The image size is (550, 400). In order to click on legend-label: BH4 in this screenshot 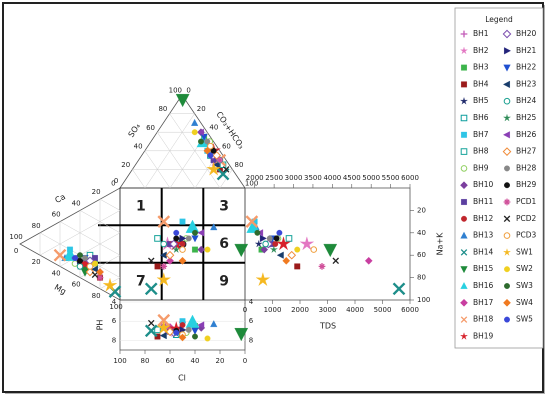, I will do `click(481, 83)`.